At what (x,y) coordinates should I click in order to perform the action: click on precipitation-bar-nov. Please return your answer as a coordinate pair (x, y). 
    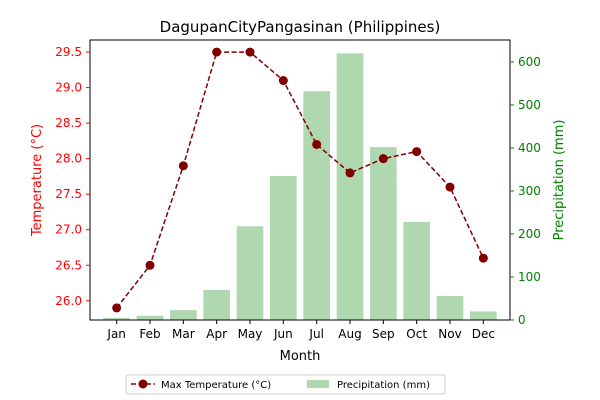
    Looking at the image, I should click on (450, 307).